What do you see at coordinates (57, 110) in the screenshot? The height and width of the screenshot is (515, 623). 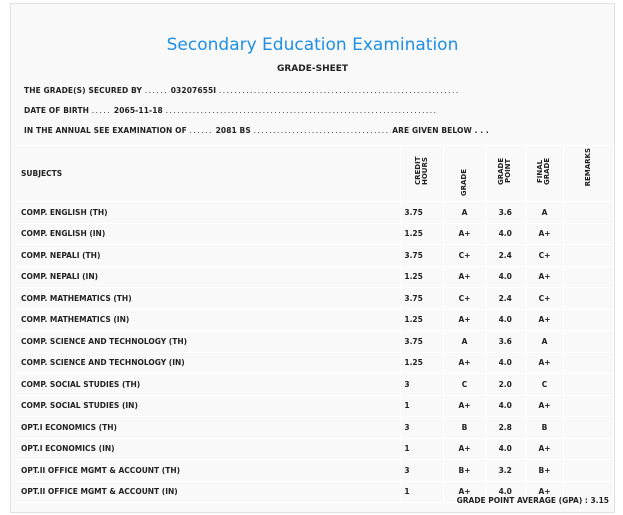 I see `dob-label: DATE OF BIRTH` at bounding box center [57, 110].